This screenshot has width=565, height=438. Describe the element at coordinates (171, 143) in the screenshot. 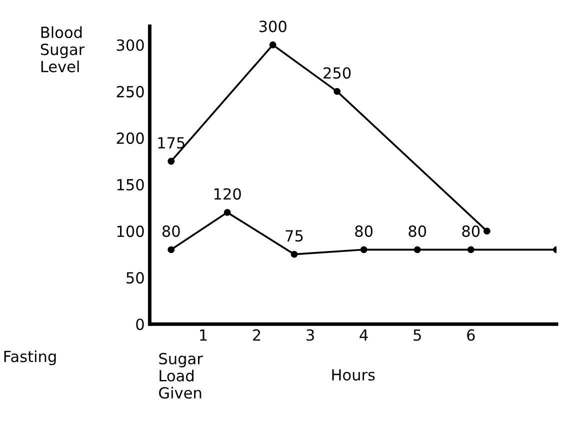

I see `data-label: 175` at that location.